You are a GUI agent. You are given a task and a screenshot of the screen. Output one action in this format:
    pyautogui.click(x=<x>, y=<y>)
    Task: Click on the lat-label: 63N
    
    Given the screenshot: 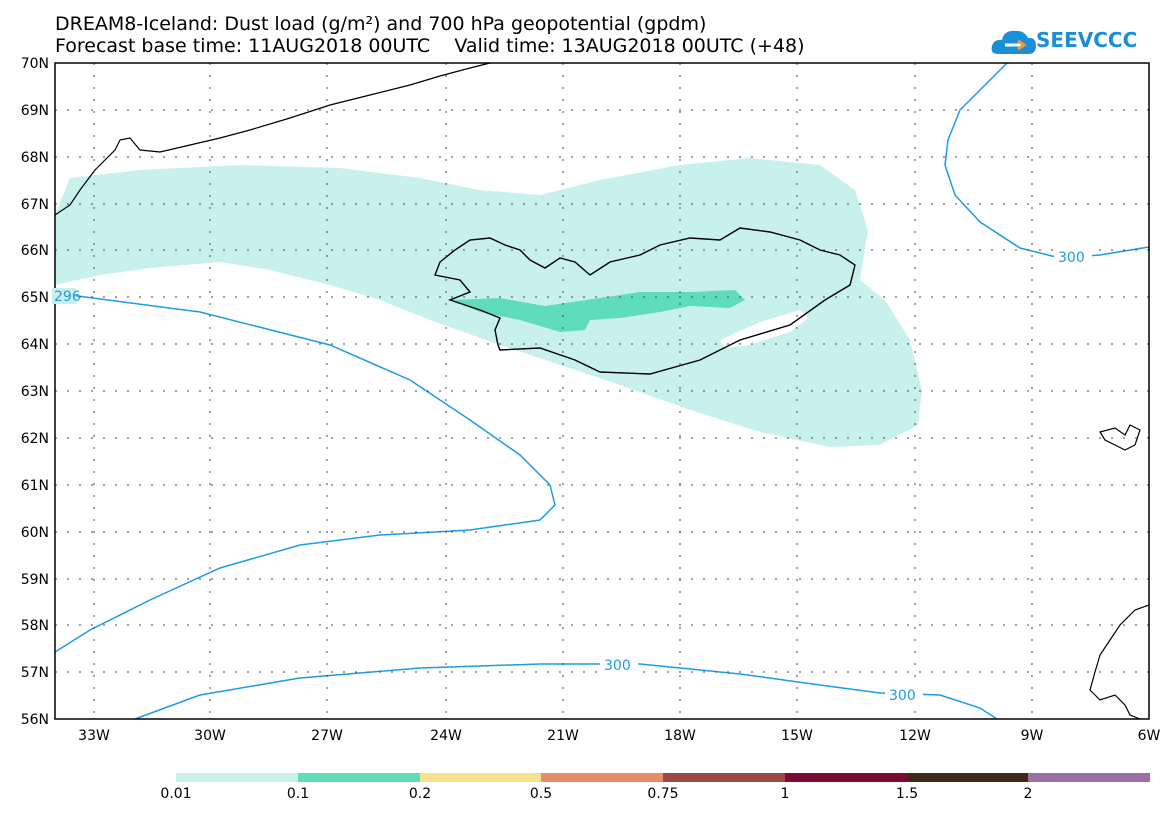 What is the action you would take?
    pyautogui.click(x=34, y=392)
    